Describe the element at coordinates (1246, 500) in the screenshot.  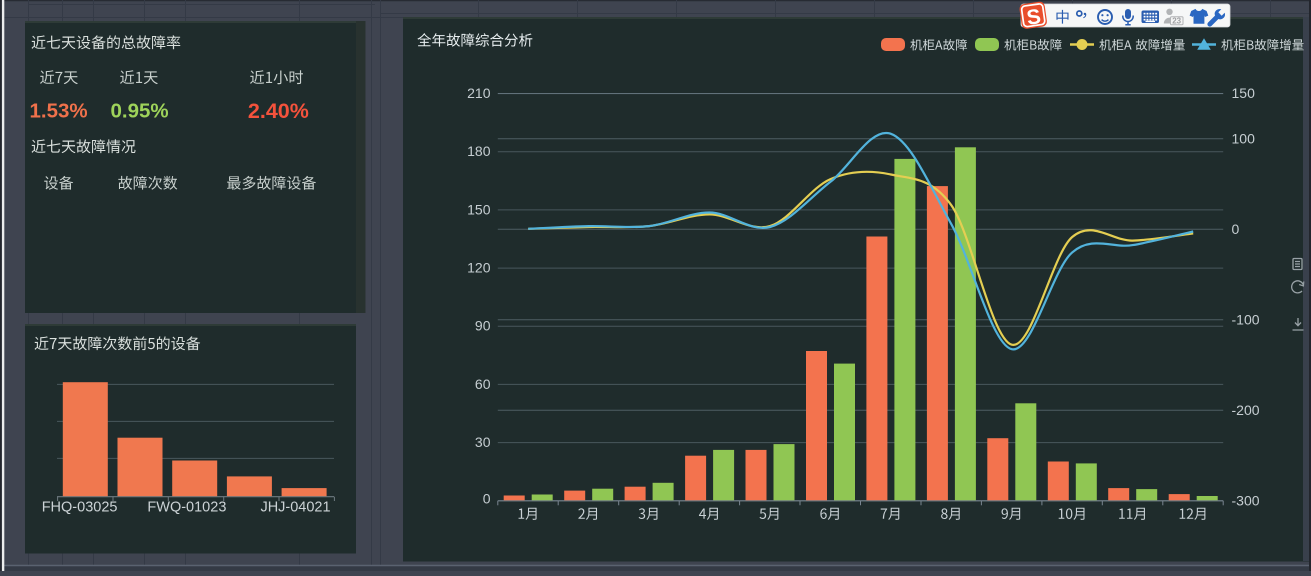
I see `svg-text: -300` at that location.